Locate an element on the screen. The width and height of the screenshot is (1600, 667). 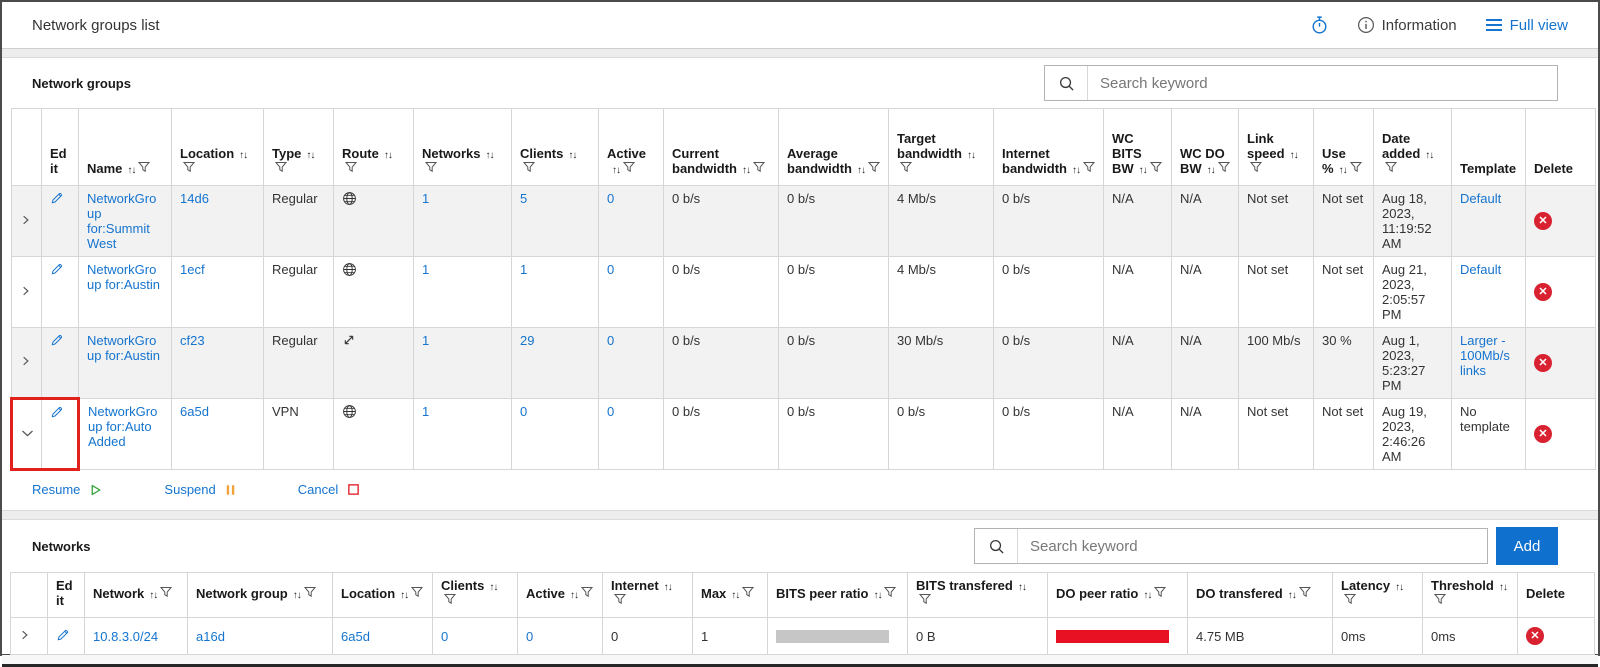
column-header-networks: Networks ↑↓ is located at coordinates (462, 147).